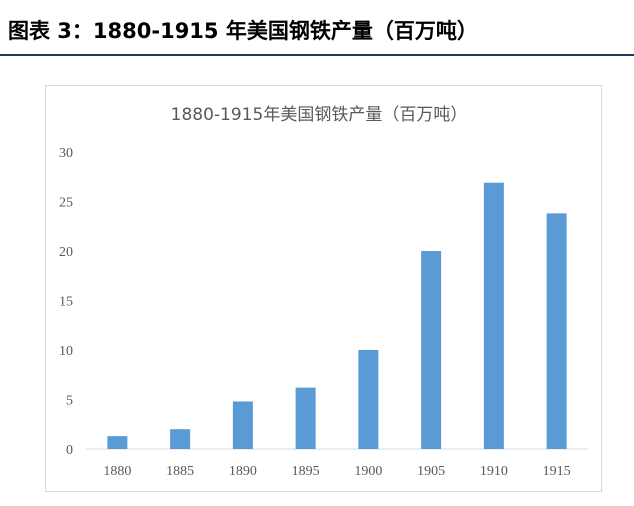 Image resolution: width=634 pixels, height=506 pixels. What do you see at coordinates (180, 471) in the screenshot?
I see `x-tick-label: 1885` at bounding box center [180, 471].